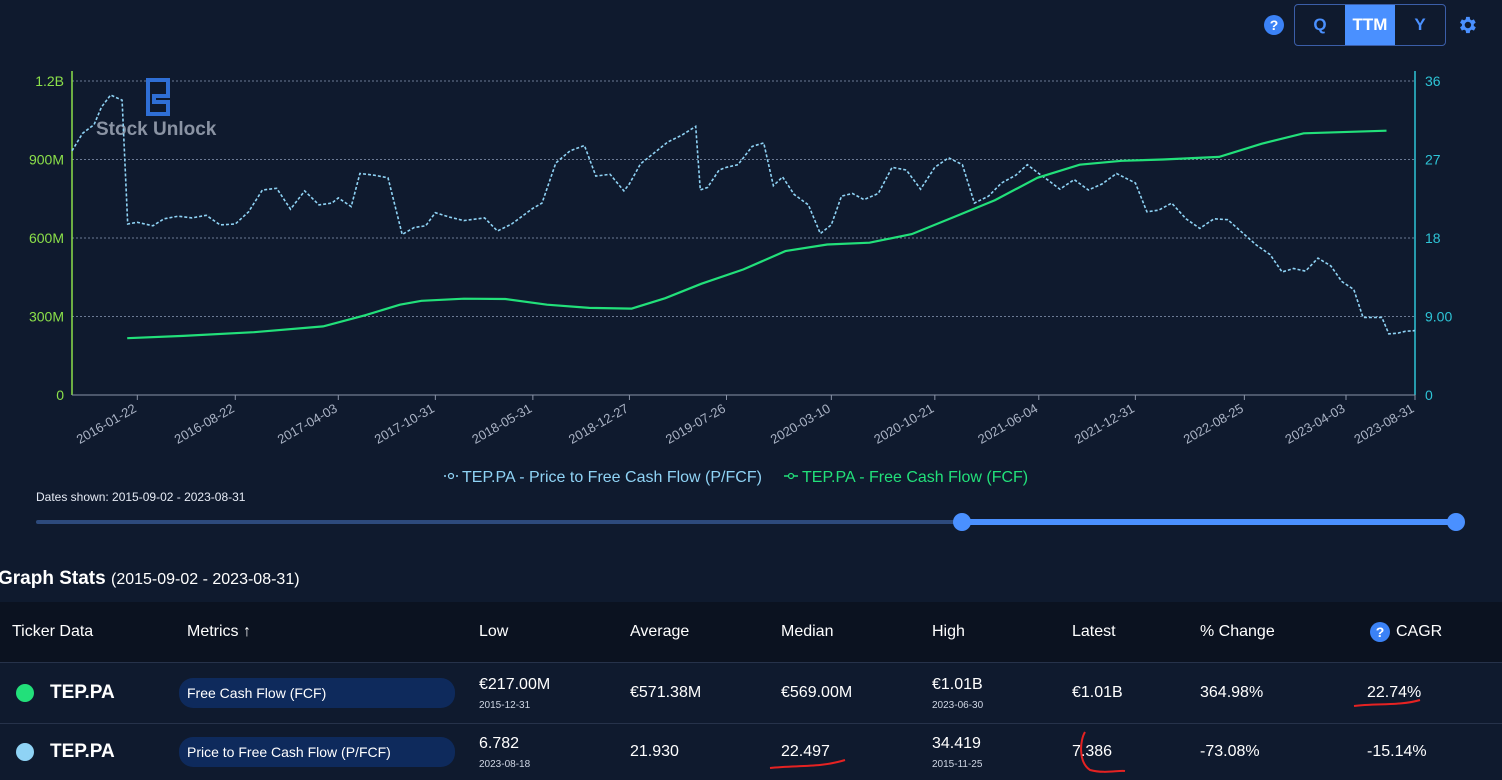  I want to click on high-date: 2015-11-25, so click(1002, 764).